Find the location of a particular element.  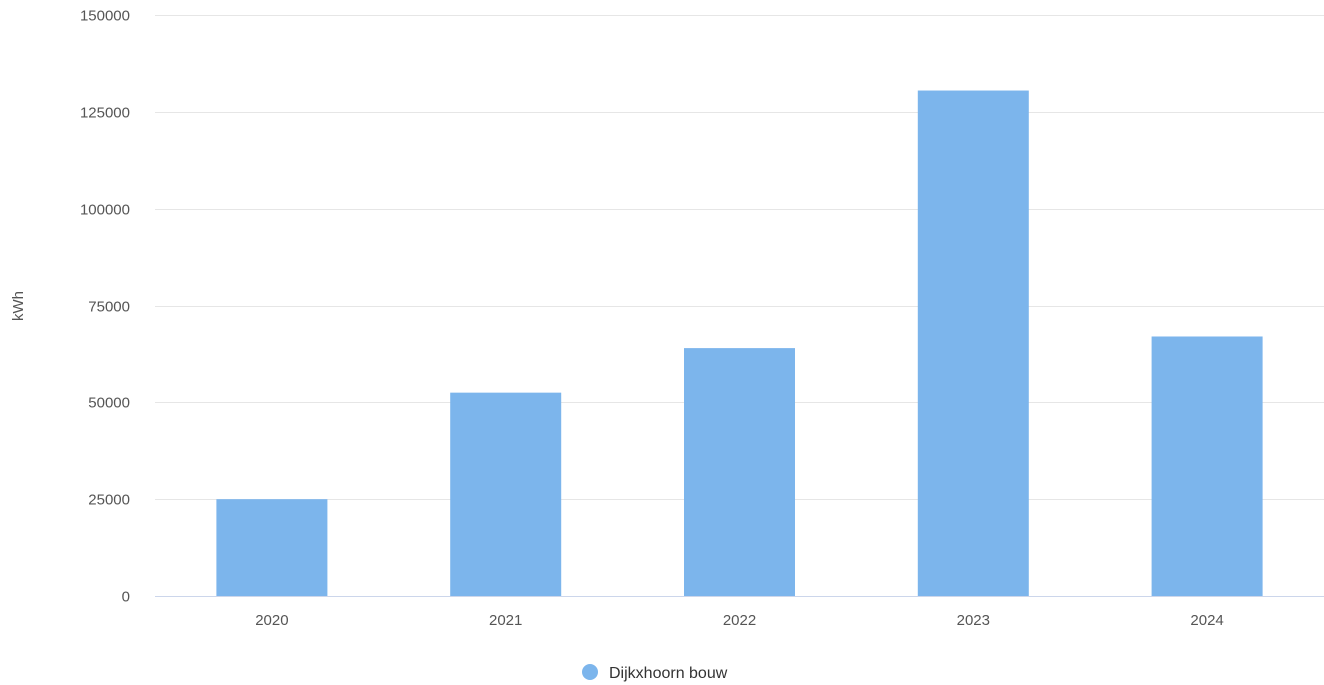

y-tick-label: 25000 is located at coordinates (109, 500).